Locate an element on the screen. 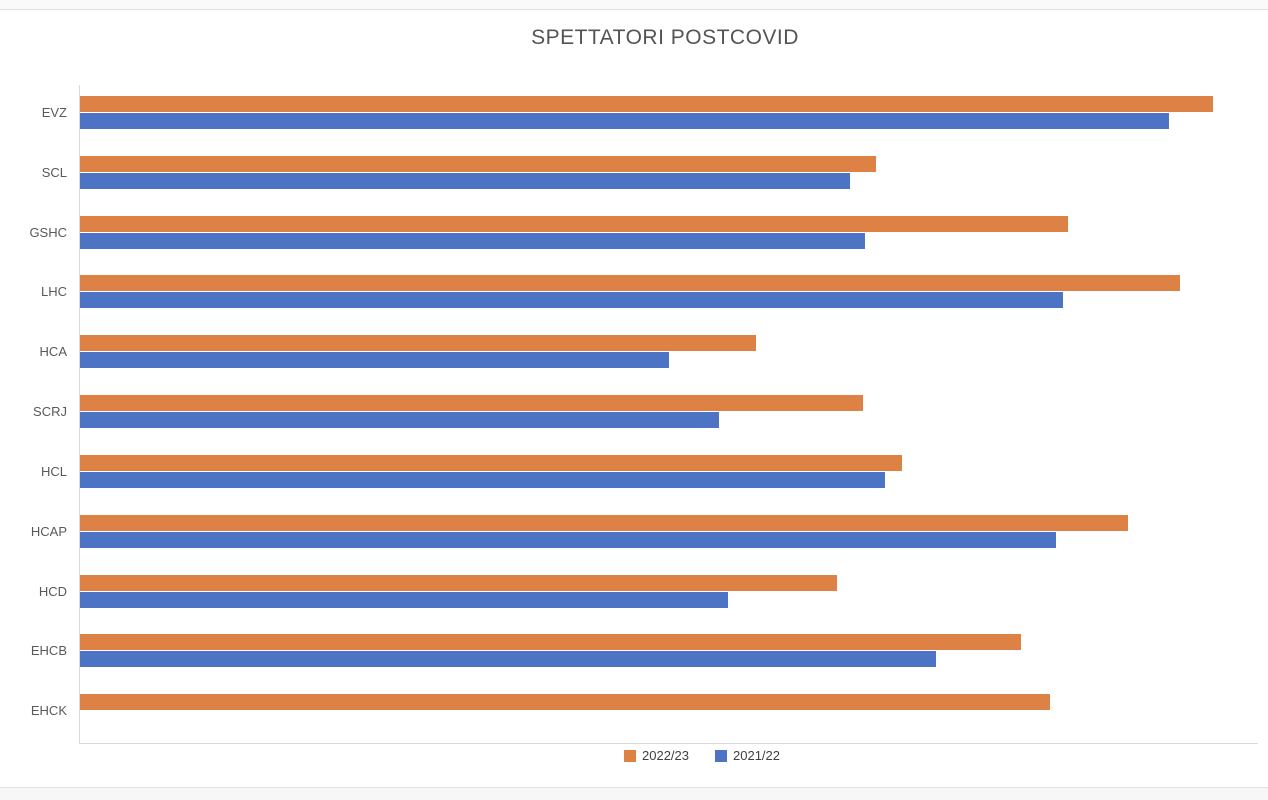 This screenshot has height=800, width=1268. category-label: HCD is located at coordinates (52, 591).